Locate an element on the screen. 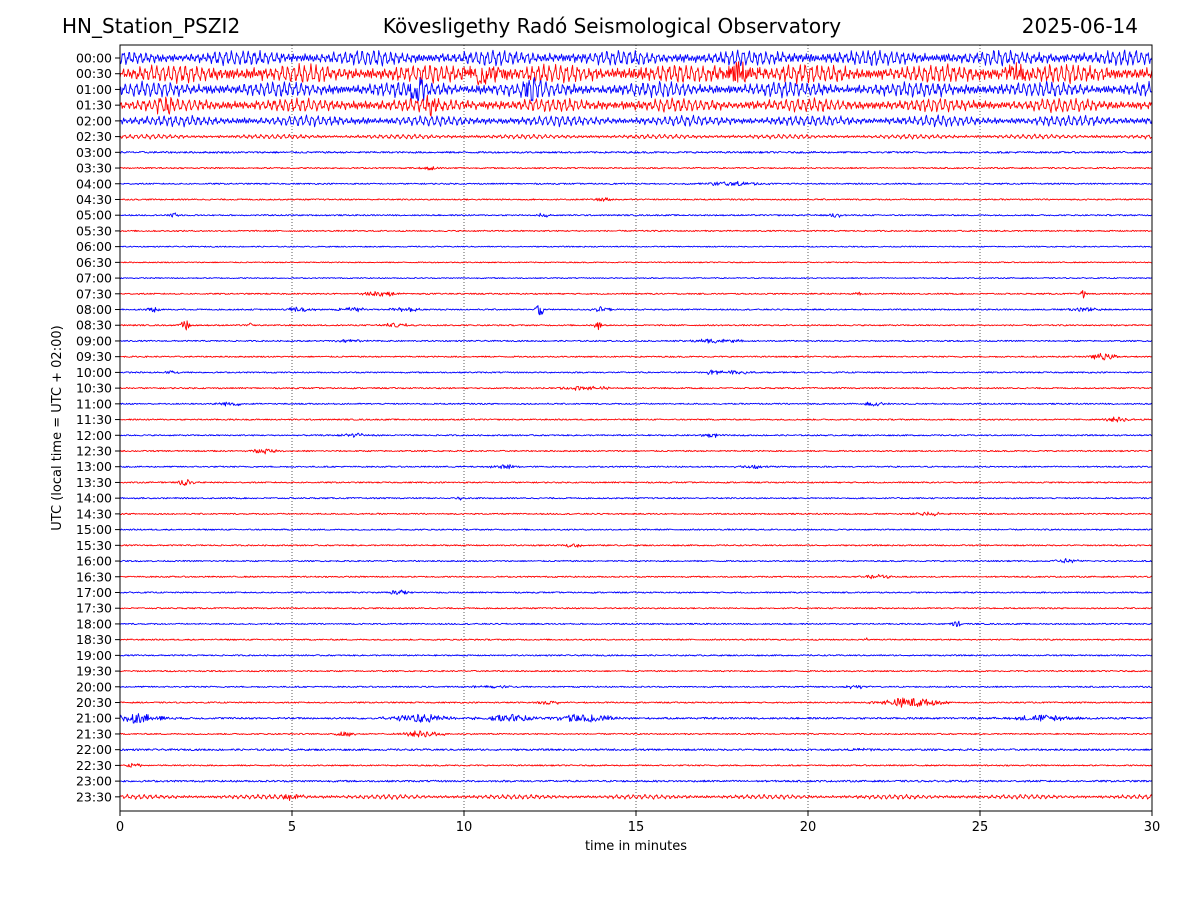  y-tick-label: 19:00 is located at coordinates (94, 655).